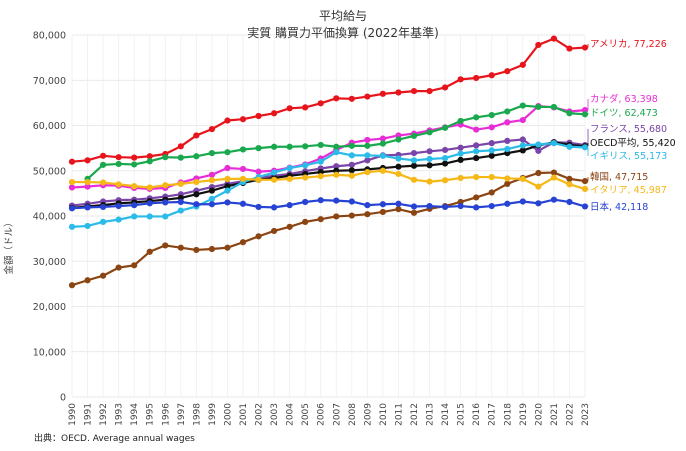 Image resolution: width=686 pixels, height=451 pixels. What do you see at coordinates (619, 177) in the screenshot?
I see `end-label: 韓国, 47,715` at bounding box center [619, 177].